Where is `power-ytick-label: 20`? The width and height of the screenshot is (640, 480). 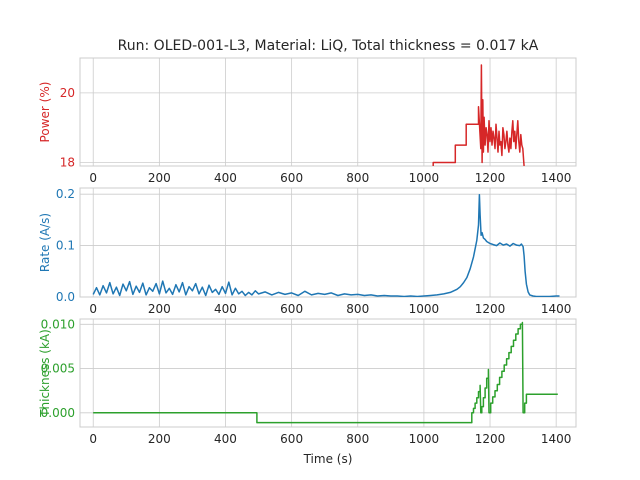 power-ytick-label: 20 is located at coordinates (67, 93).